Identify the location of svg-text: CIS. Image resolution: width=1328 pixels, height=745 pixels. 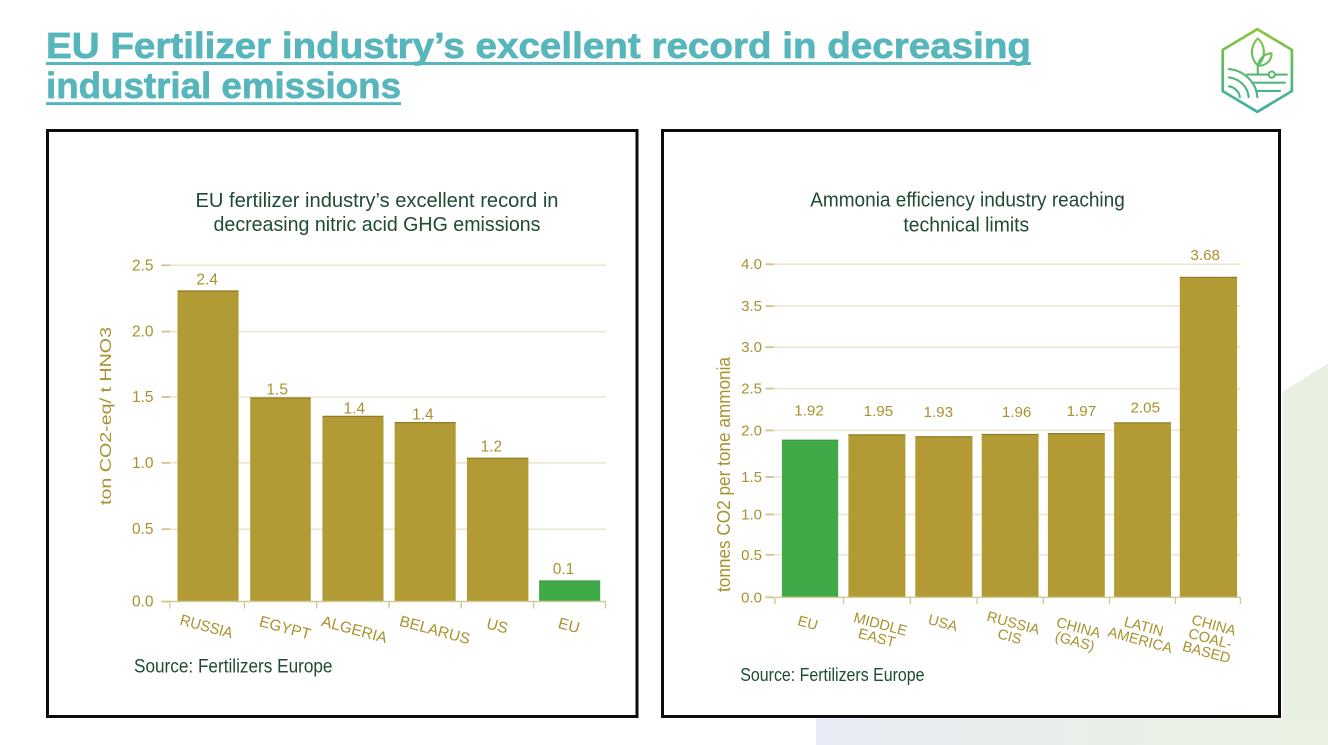
(1009, 637).